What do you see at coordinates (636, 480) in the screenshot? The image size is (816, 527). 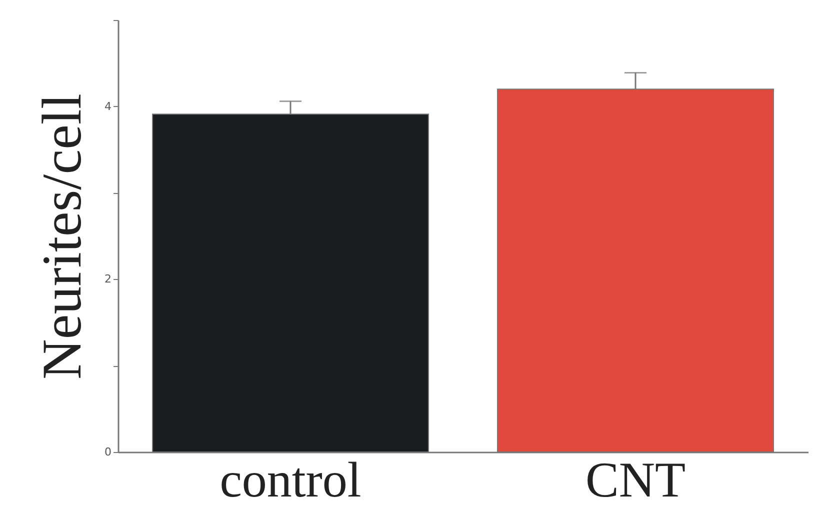 I see `x-tick-label: CNT` at bounding box center [636, 480].